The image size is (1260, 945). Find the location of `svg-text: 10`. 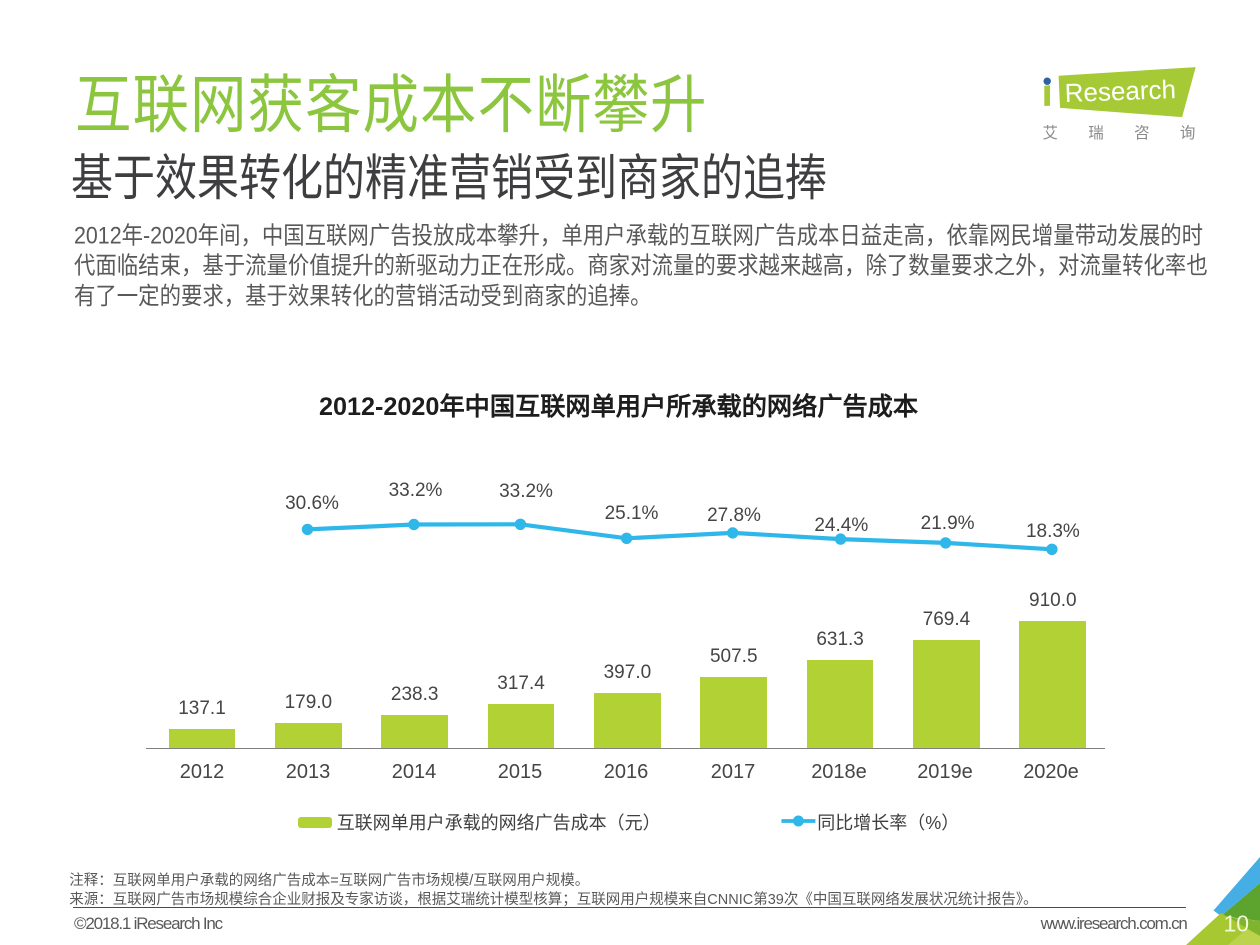

svg-text: 10 is located at coordinates (1237, 924).